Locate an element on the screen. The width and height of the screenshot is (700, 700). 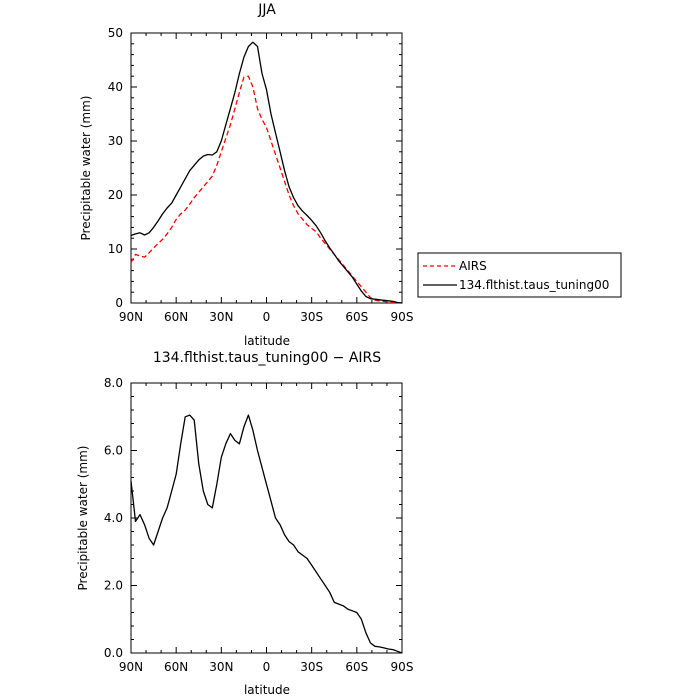
bottom-y-tick-label: 2.0 is located at coordinates (113, 586).